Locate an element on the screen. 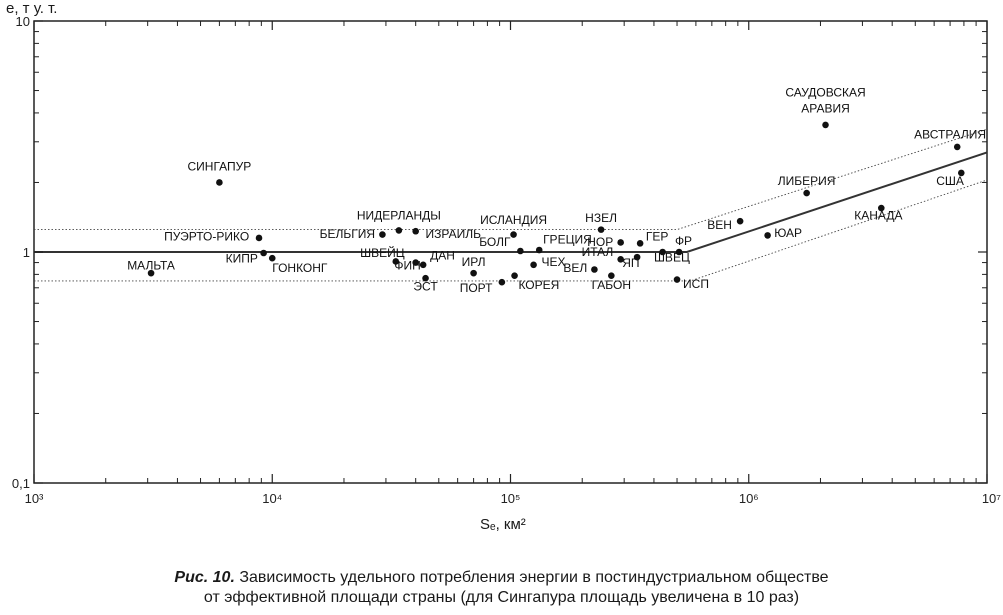  point-label: НЗЕЛ is located at coordinates (601, 218).